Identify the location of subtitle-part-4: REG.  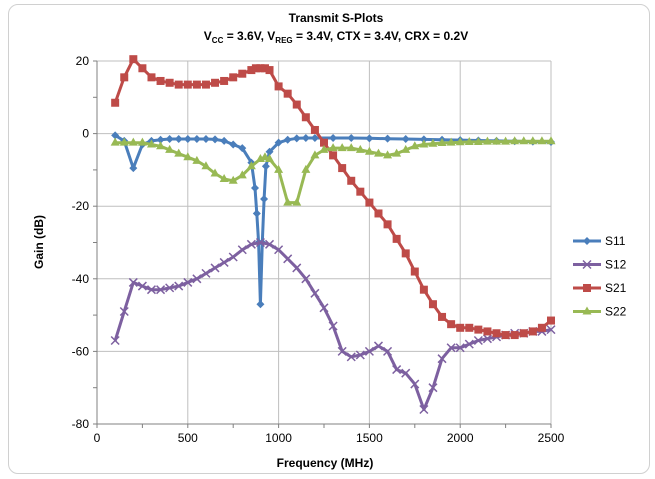
(283, 40).